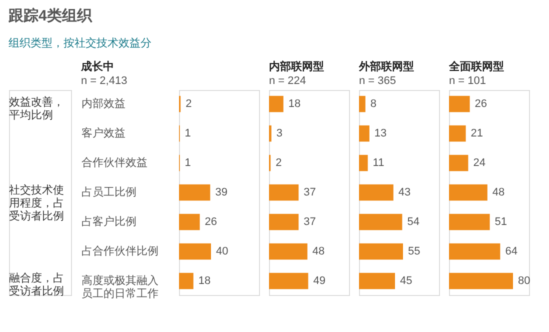 Image resolution: width=549 pixels, height=332 pixels. I want to click on y-tick-label: 客户效益, so click(104, 133).